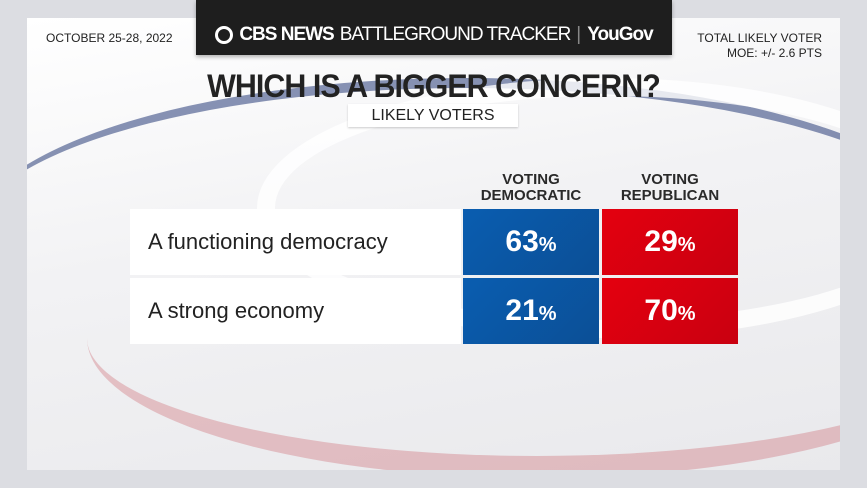  I want to click on header-banner: CBS NEWS BATTLEGROUND TRACKER | YouGov, so click(434, 27).